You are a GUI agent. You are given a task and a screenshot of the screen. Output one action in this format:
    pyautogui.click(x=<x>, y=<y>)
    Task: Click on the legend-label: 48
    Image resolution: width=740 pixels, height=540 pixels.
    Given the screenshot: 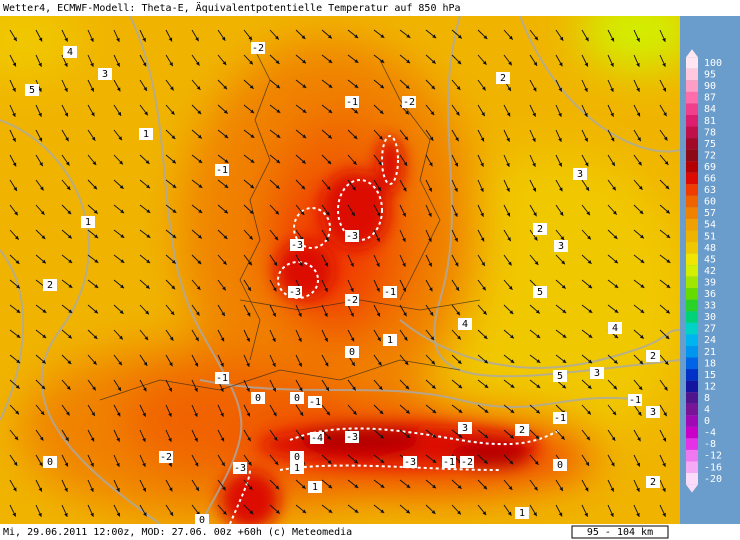 What is the action you would take?
    pyautogui.click(x=710, y=248)
    